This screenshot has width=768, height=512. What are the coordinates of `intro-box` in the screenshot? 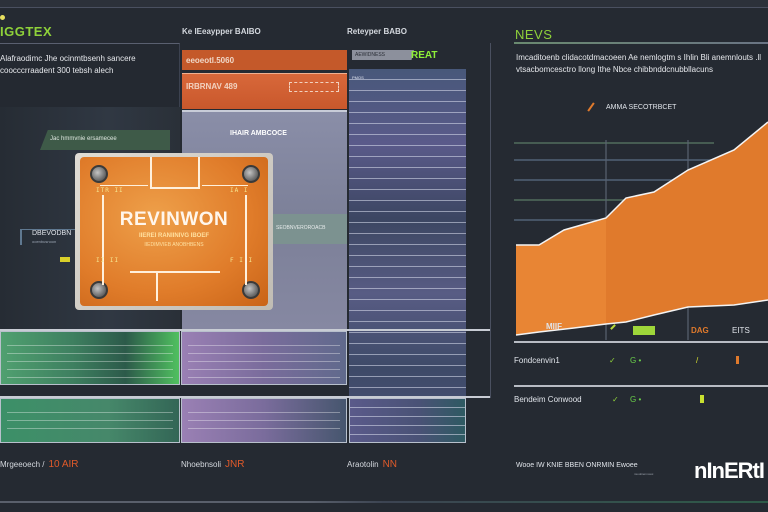 It's located at (90, 75).